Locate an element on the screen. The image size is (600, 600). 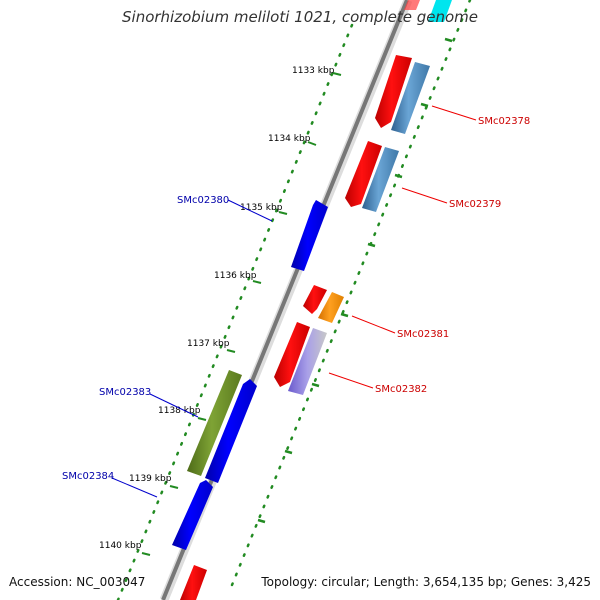
label-line-smc02379 is located at coordinates (424, 195).